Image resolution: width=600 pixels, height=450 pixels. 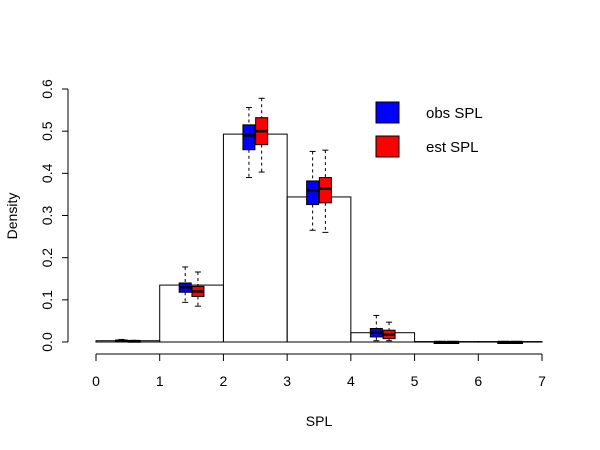 I want to click on x-tick-label-1: 1, so click(x=160, y=381).